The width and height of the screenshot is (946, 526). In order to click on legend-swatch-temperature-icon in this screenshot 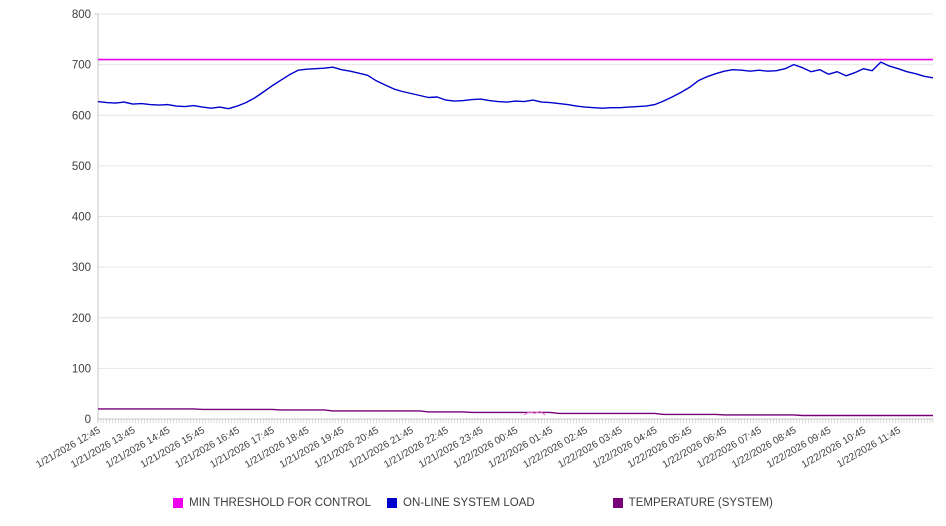, I will do `click(617, 503)`.